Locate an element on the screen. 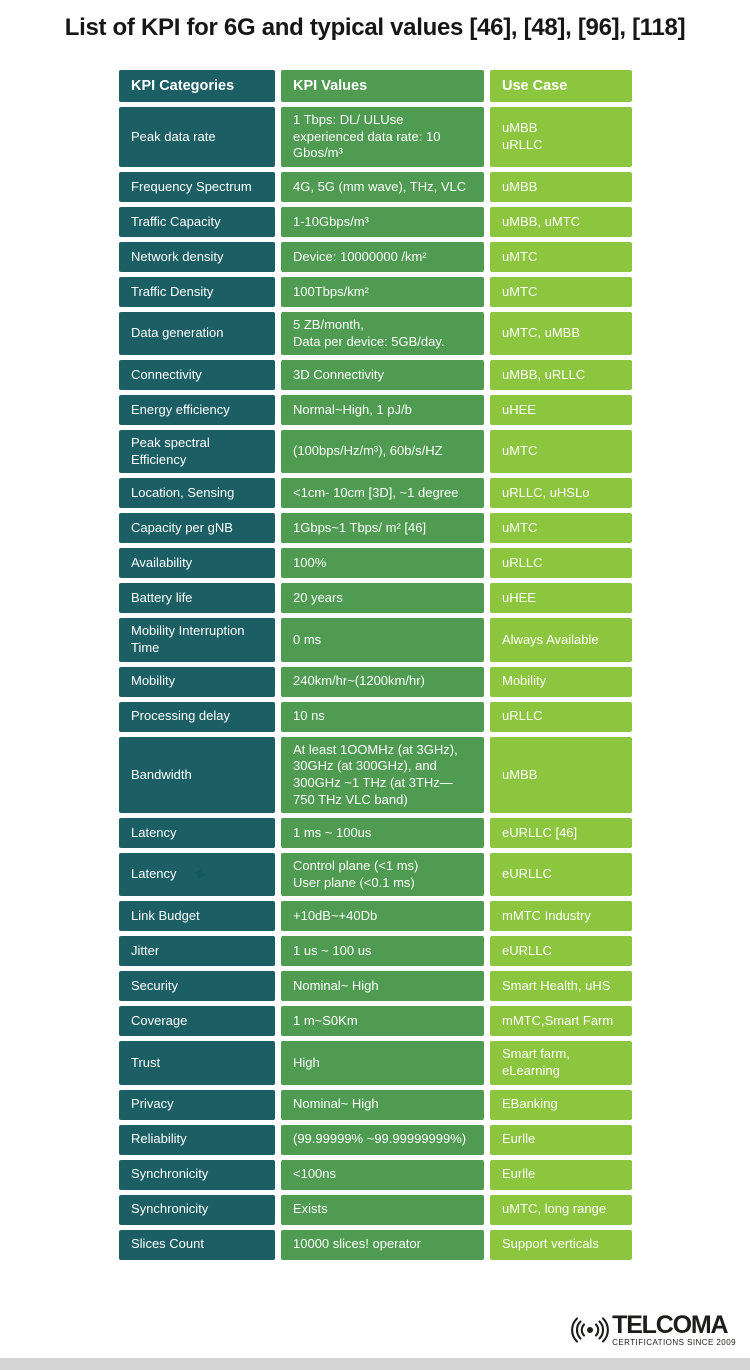 The image size is (750, 1370). kpi-category-cell: Privacy is located at coordinates (197, 1104).